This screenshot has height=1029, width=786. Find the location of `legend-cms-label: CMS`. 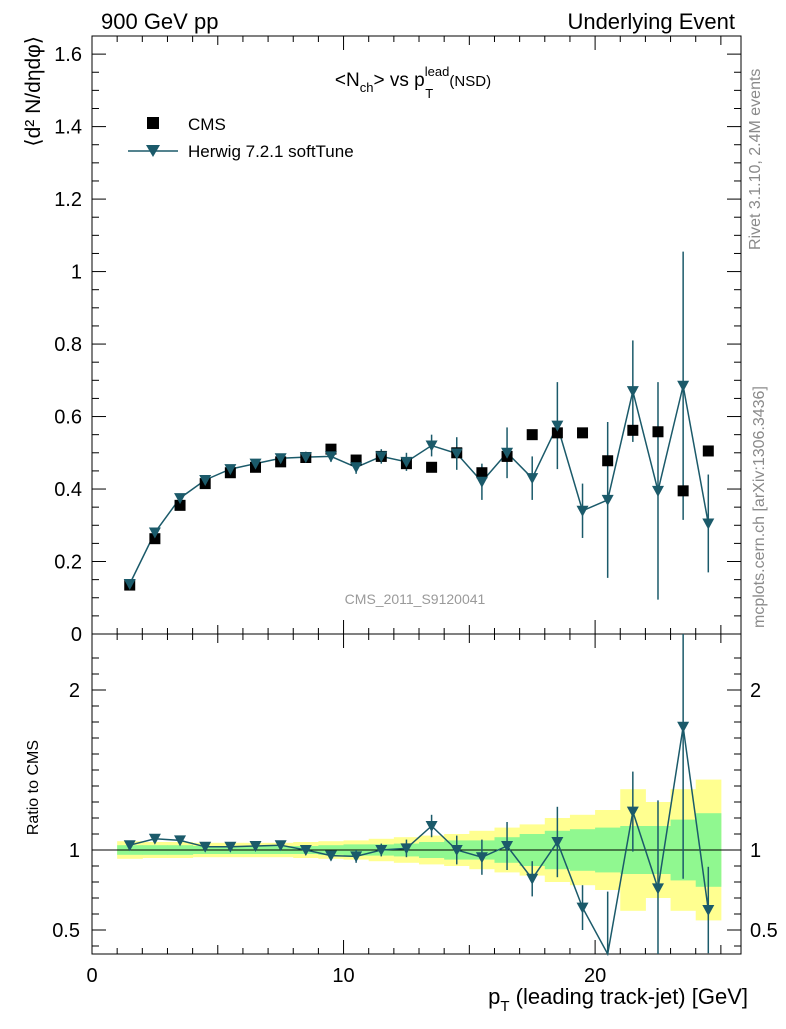

legend-cms-label: CMS is located at coordinates (207, 124).